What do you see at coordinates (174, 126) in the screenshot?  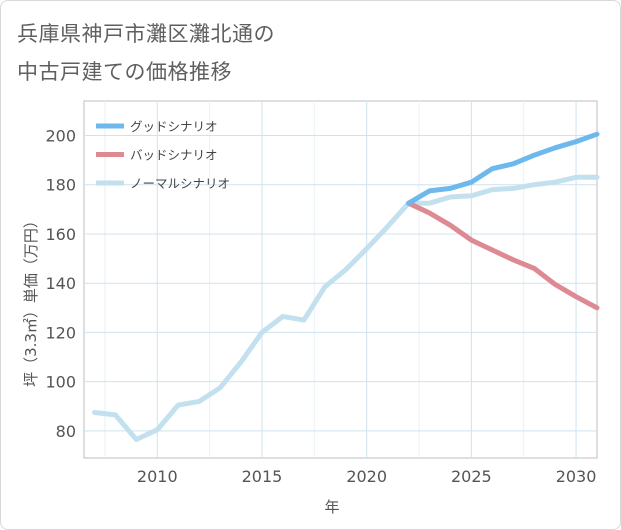 I see `legend-label: グッドシナリオ` at bounding box center [174, 126].